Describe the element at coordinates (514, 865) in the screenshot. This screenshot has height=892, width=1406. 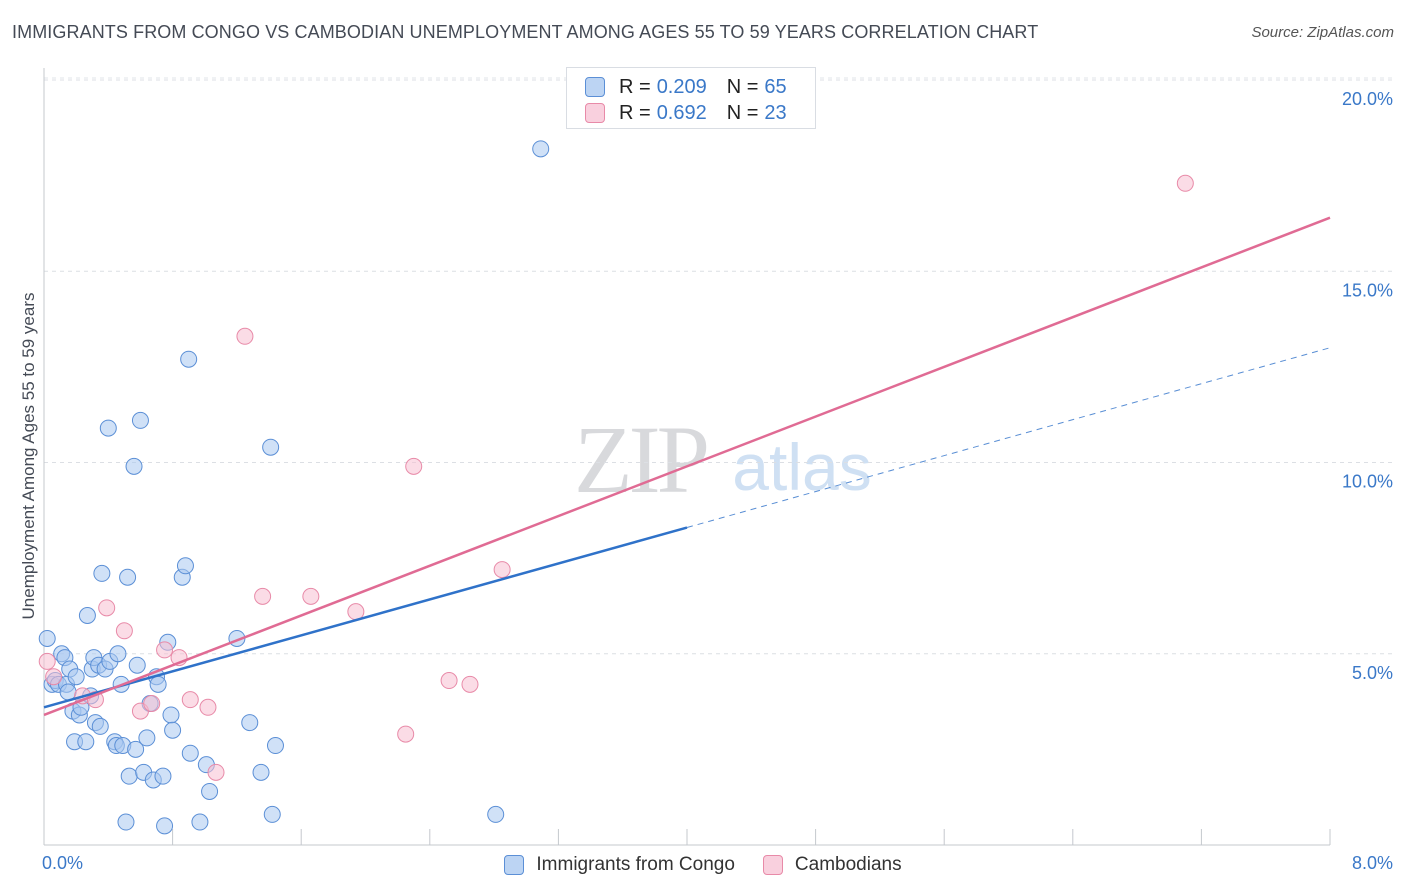
I see `congo-legend-swatch` at that location.